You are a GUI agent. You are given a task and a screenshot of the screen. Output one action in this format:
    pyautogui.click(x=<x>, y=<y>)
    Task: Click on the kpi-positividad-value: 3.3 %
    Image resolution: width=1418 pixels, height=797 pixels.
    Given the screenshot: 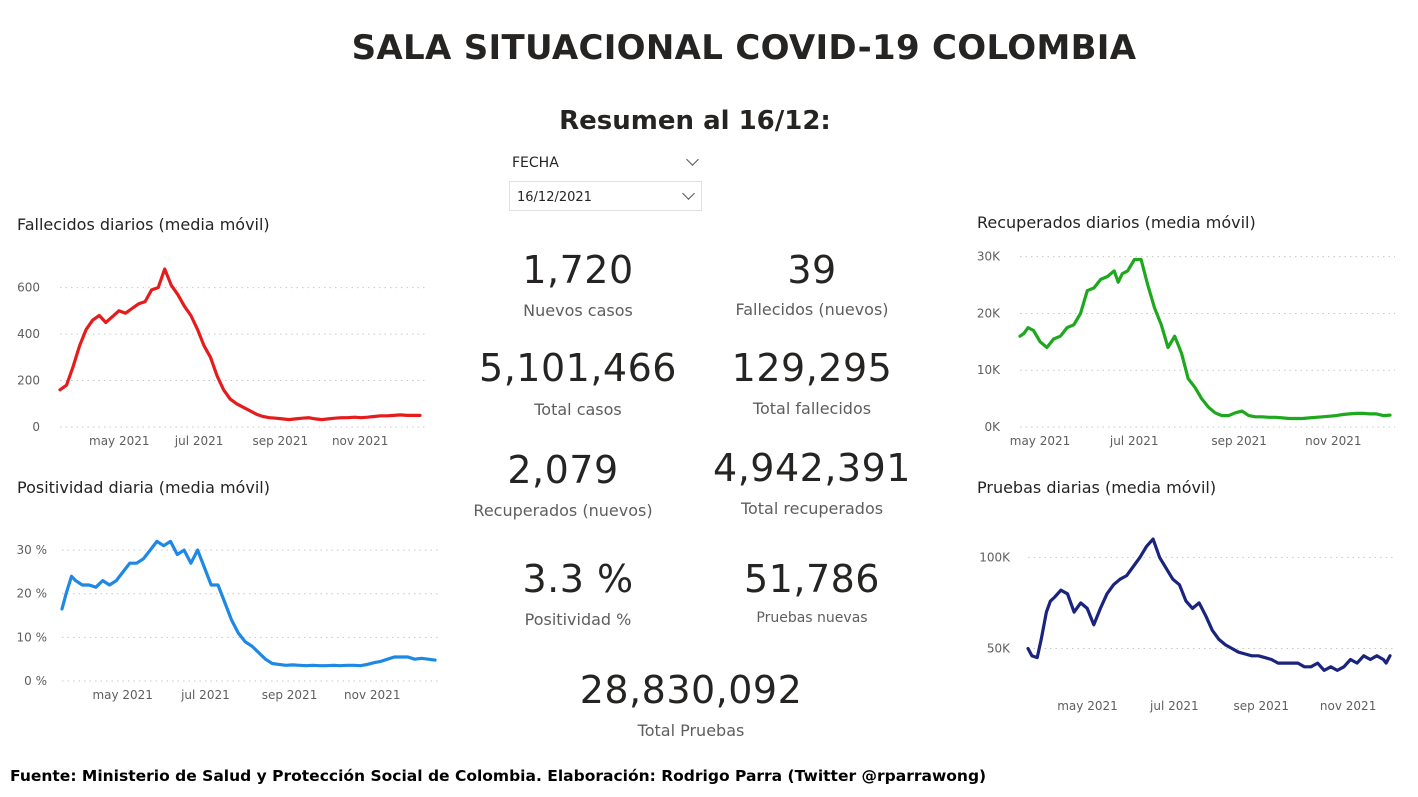 What is the action you would take?
    pyautogui.click(x=578, y=579)
    